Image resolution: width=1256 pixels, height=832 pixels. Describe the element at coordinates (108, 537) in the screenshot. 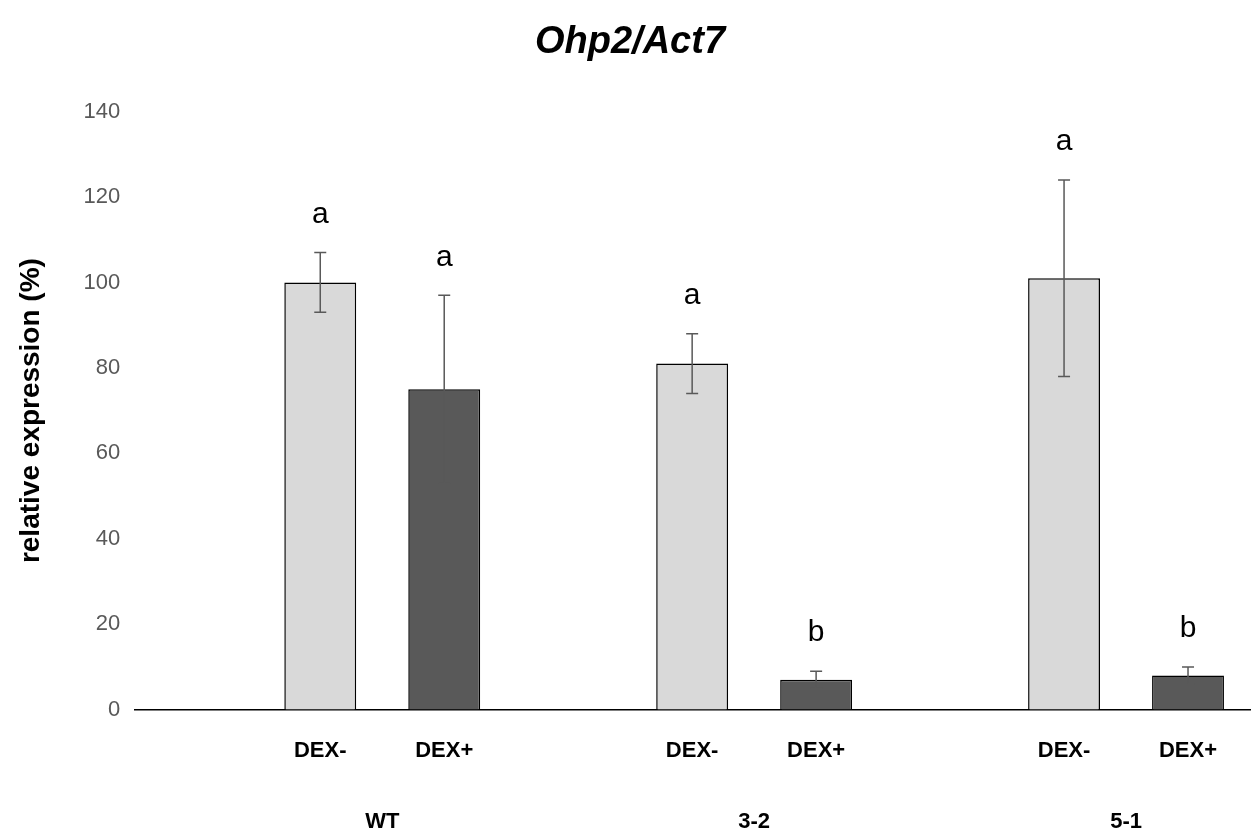

I see `y-tick-label: 40` at that location.